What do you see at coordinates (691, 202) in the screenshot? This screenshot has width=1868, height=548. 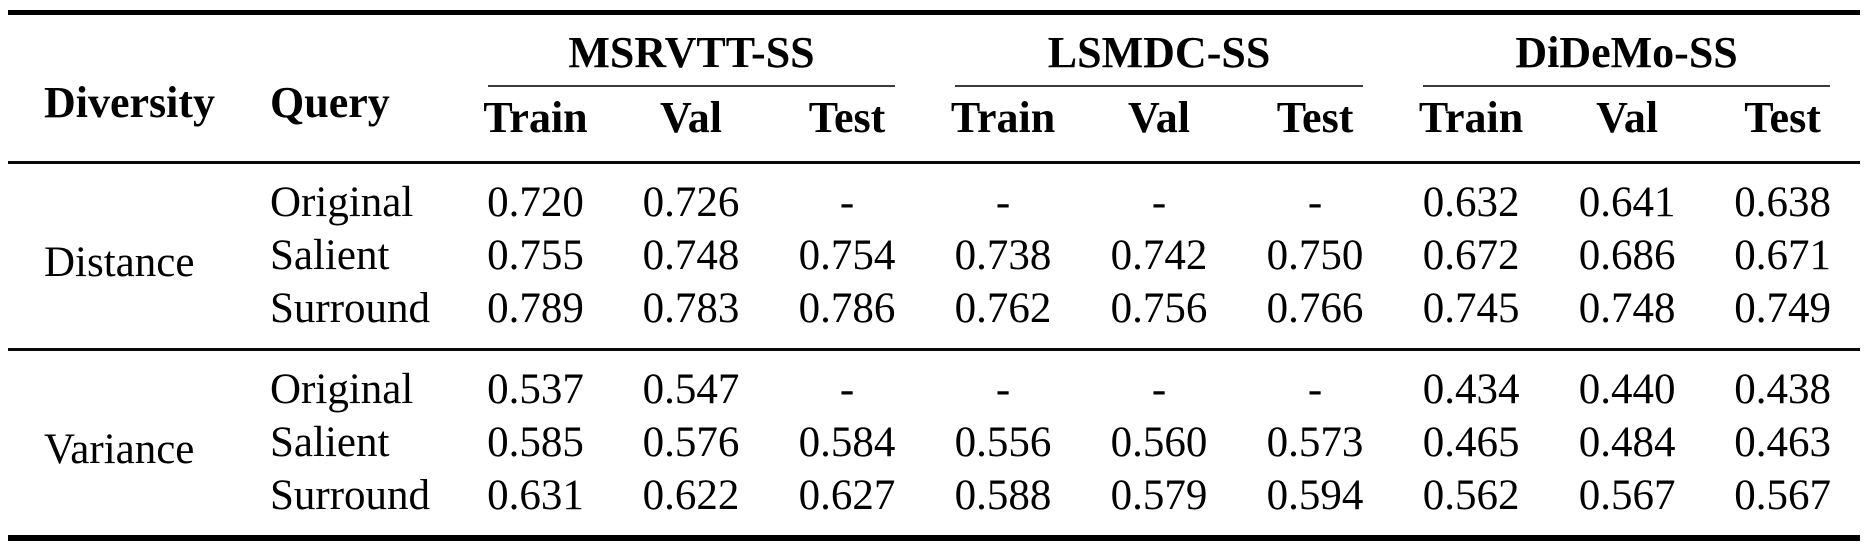 I see `value-cell: 0.726` at bounding box center [691, 202].